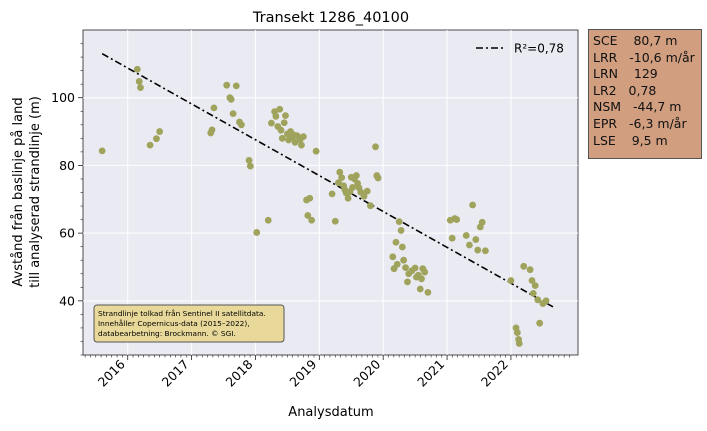 The height and width of the screenshot is (431, 707). What do you see at coordinates (63, 97) in the screenshot?
I see `y-tick-label: 100` at bounding box center [63, 97].